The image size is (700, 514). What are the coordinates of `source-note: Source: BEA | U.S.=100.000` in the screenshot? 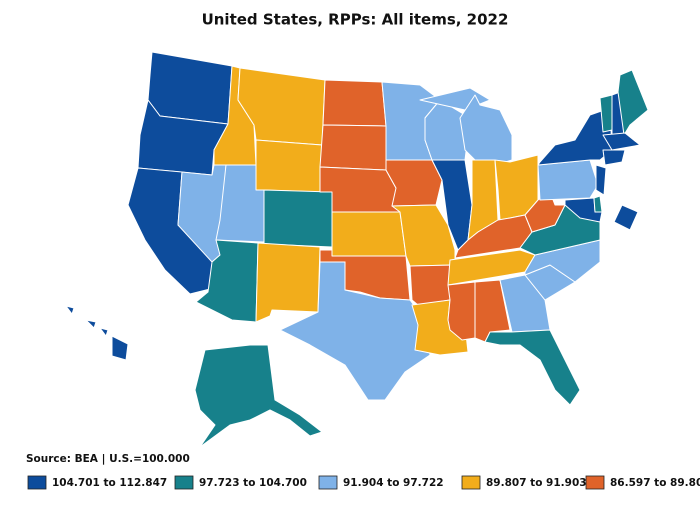 It's located at (108, 459).